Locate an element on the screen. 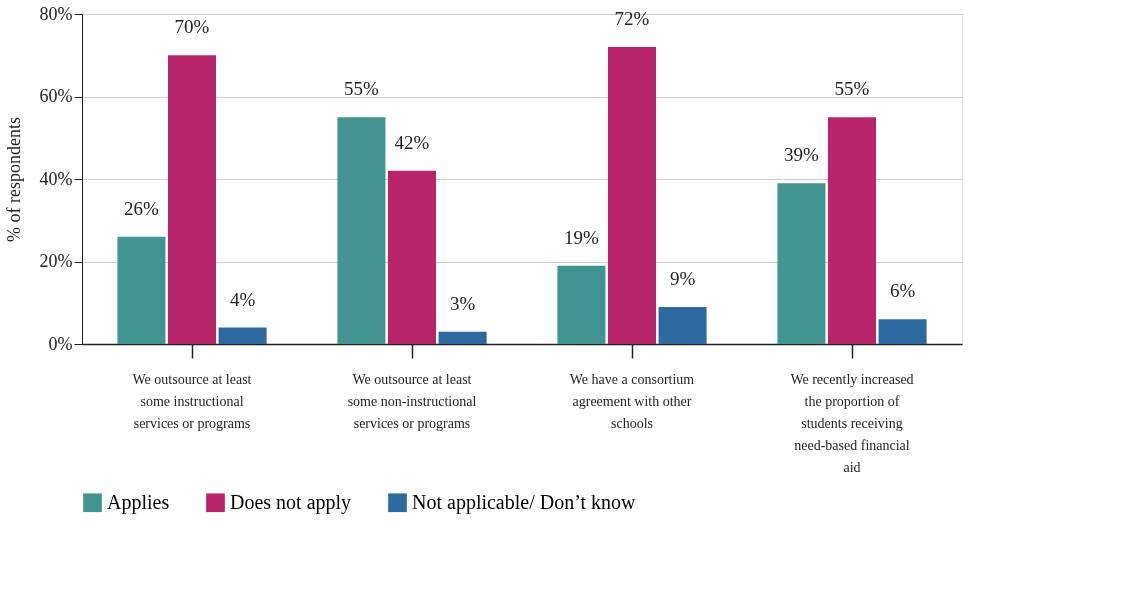 This screenshot has width=1147, height=598. y-axis-title: % of respondents is located at coordinates (13, 179).